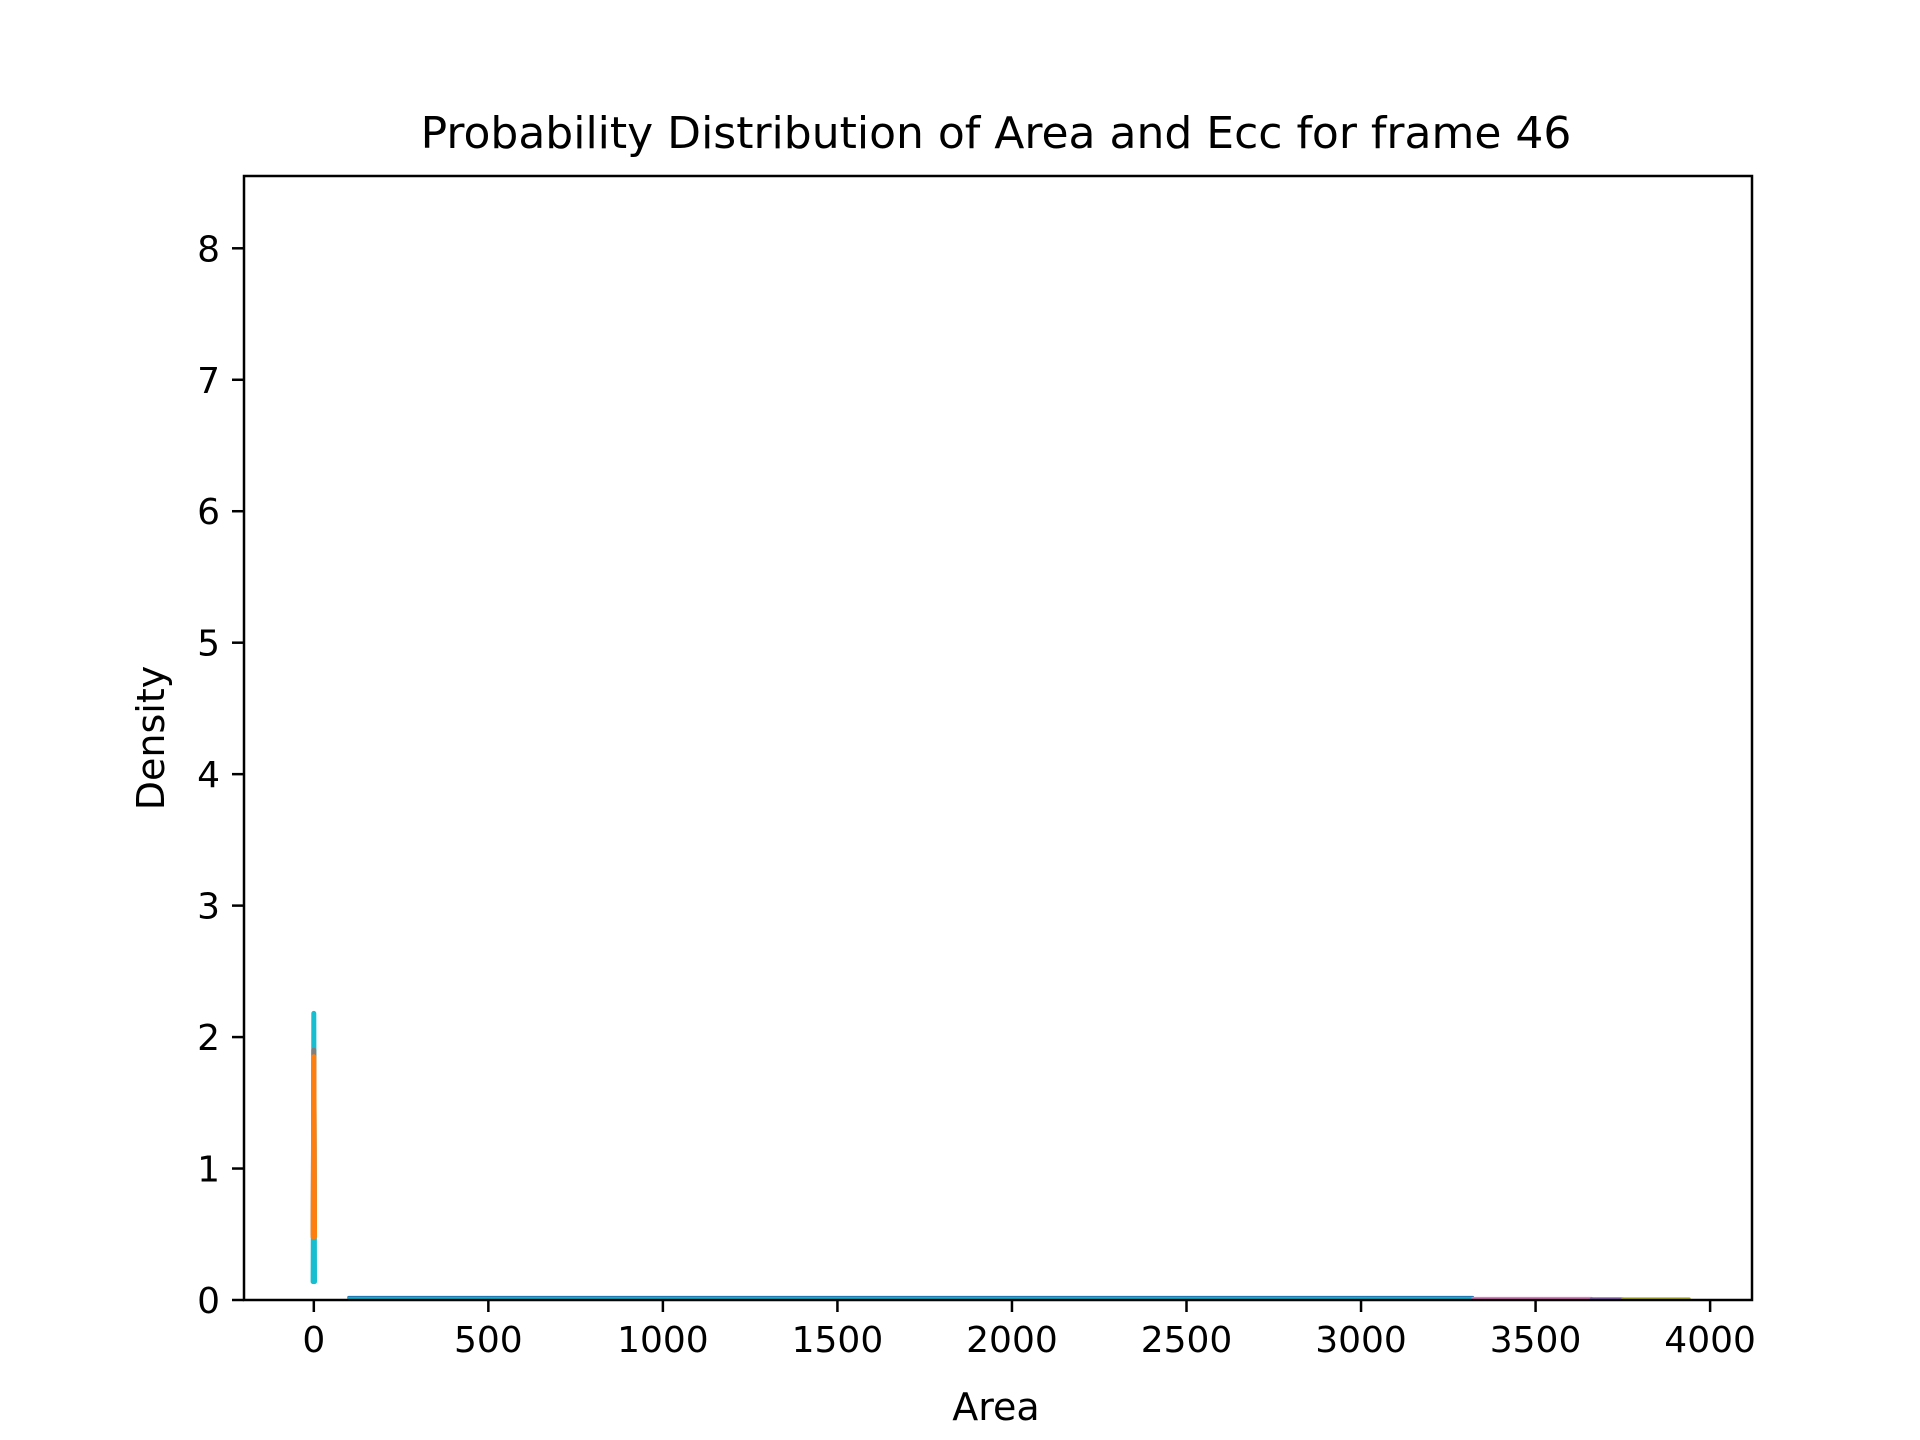 This screenshot has height=1440, width=1920. What do you see at coordinates (1710, 1340) in the screenshot?
I see `x-tick-label: 4000` at bounding box center [1710, 1340].